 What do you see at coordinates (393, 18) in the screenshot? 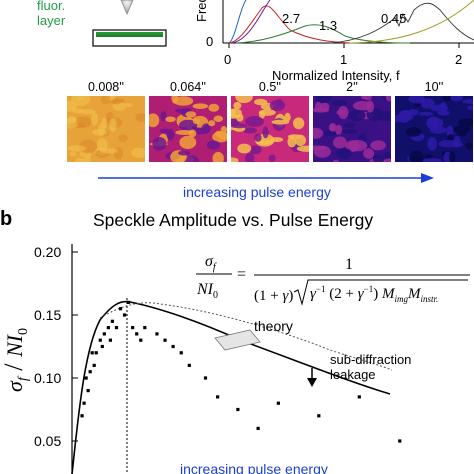
I see `peak-label-3: 0.45` at bounding box center [393, 18].